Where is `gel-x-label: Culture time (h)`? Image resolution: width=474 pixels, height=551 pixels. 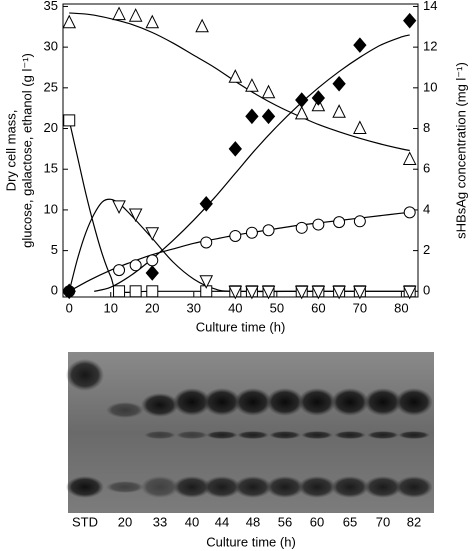
gel-x-label: Culture time (h) is located at coordinates (251, 541).